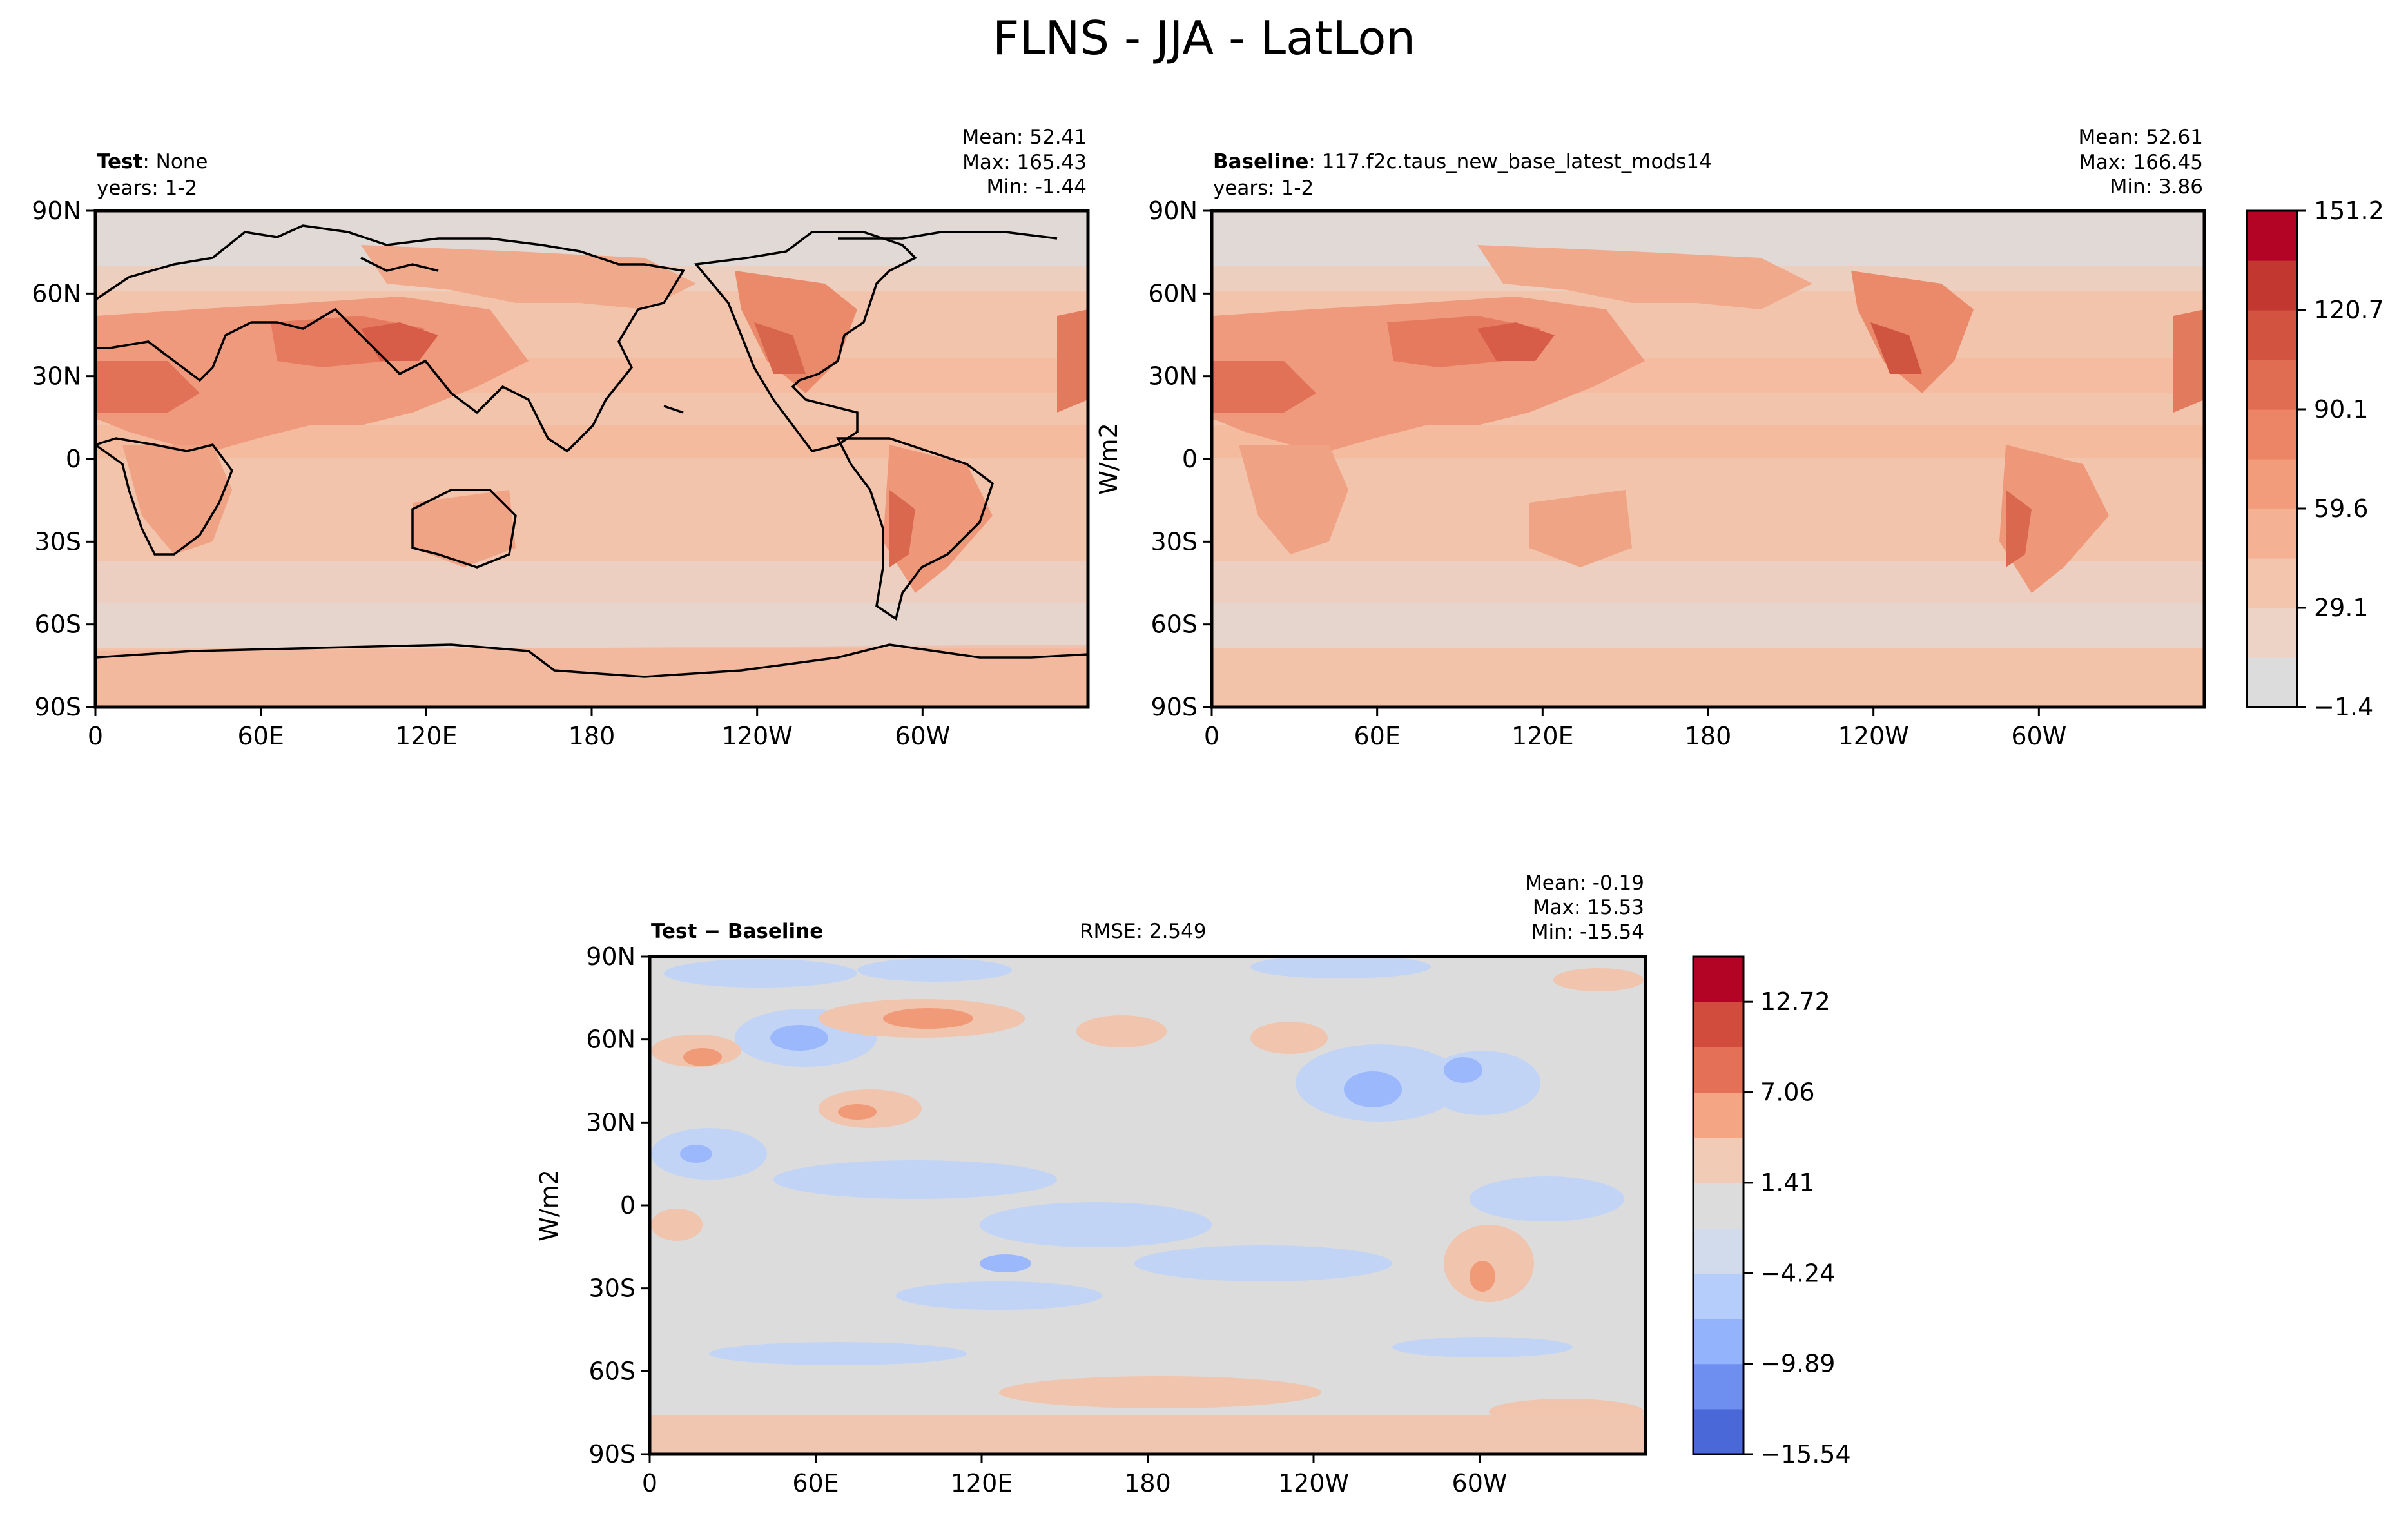 This screenshot has height=1518, width=2408. I want to click on colorbar-top-tick-label: 151.2, so click(2349, 211).